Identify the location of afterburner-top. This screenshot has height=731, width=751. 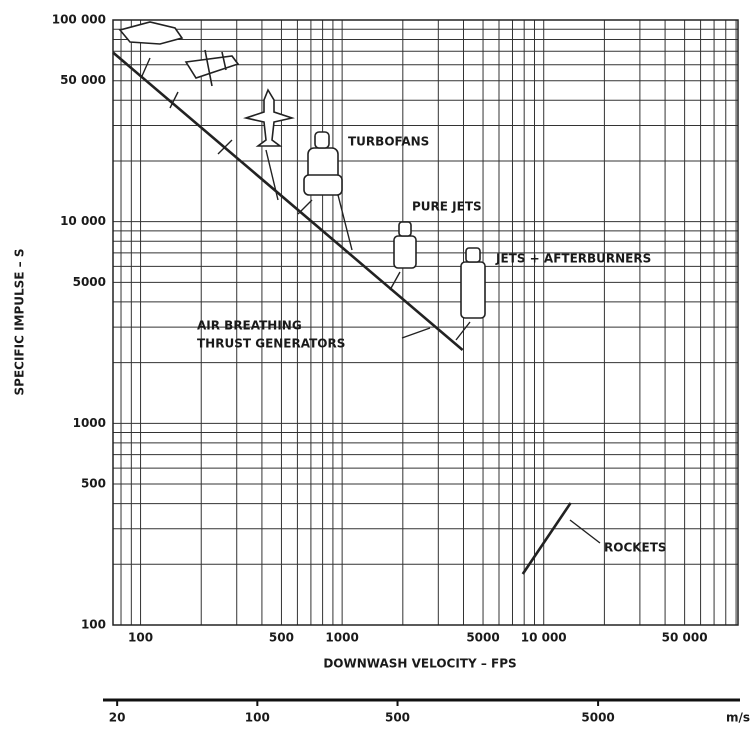
(473, 255).